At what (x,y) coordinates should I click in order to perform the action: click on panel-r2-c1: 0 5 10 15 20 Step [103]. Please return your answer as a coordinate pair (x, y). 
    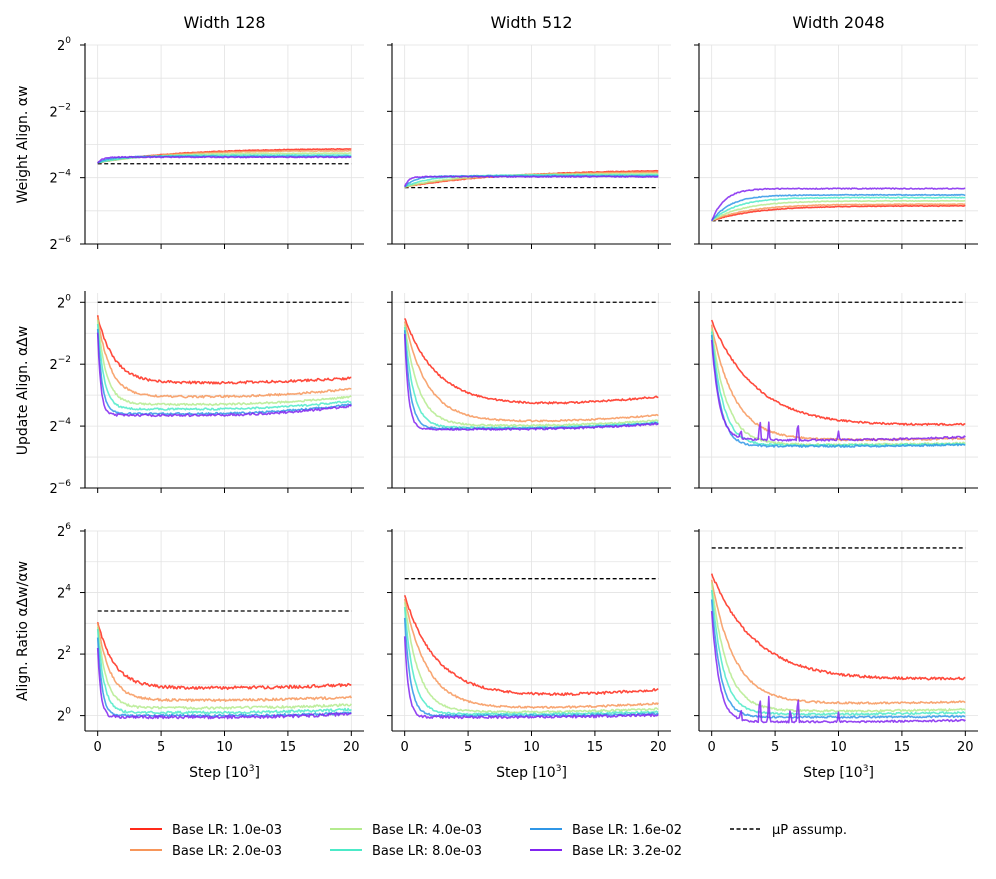
    Looking at the image, I should click on (529, 655).